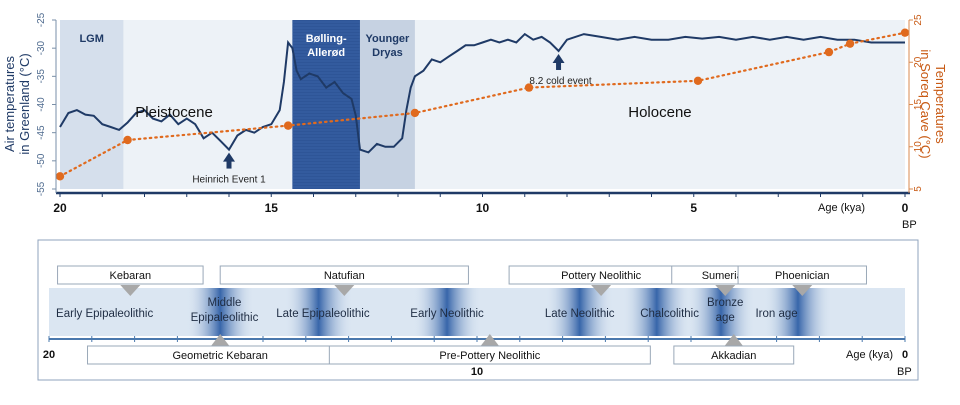  I want to click on annotation-label: 8.2 cold event, so click(560, 81).